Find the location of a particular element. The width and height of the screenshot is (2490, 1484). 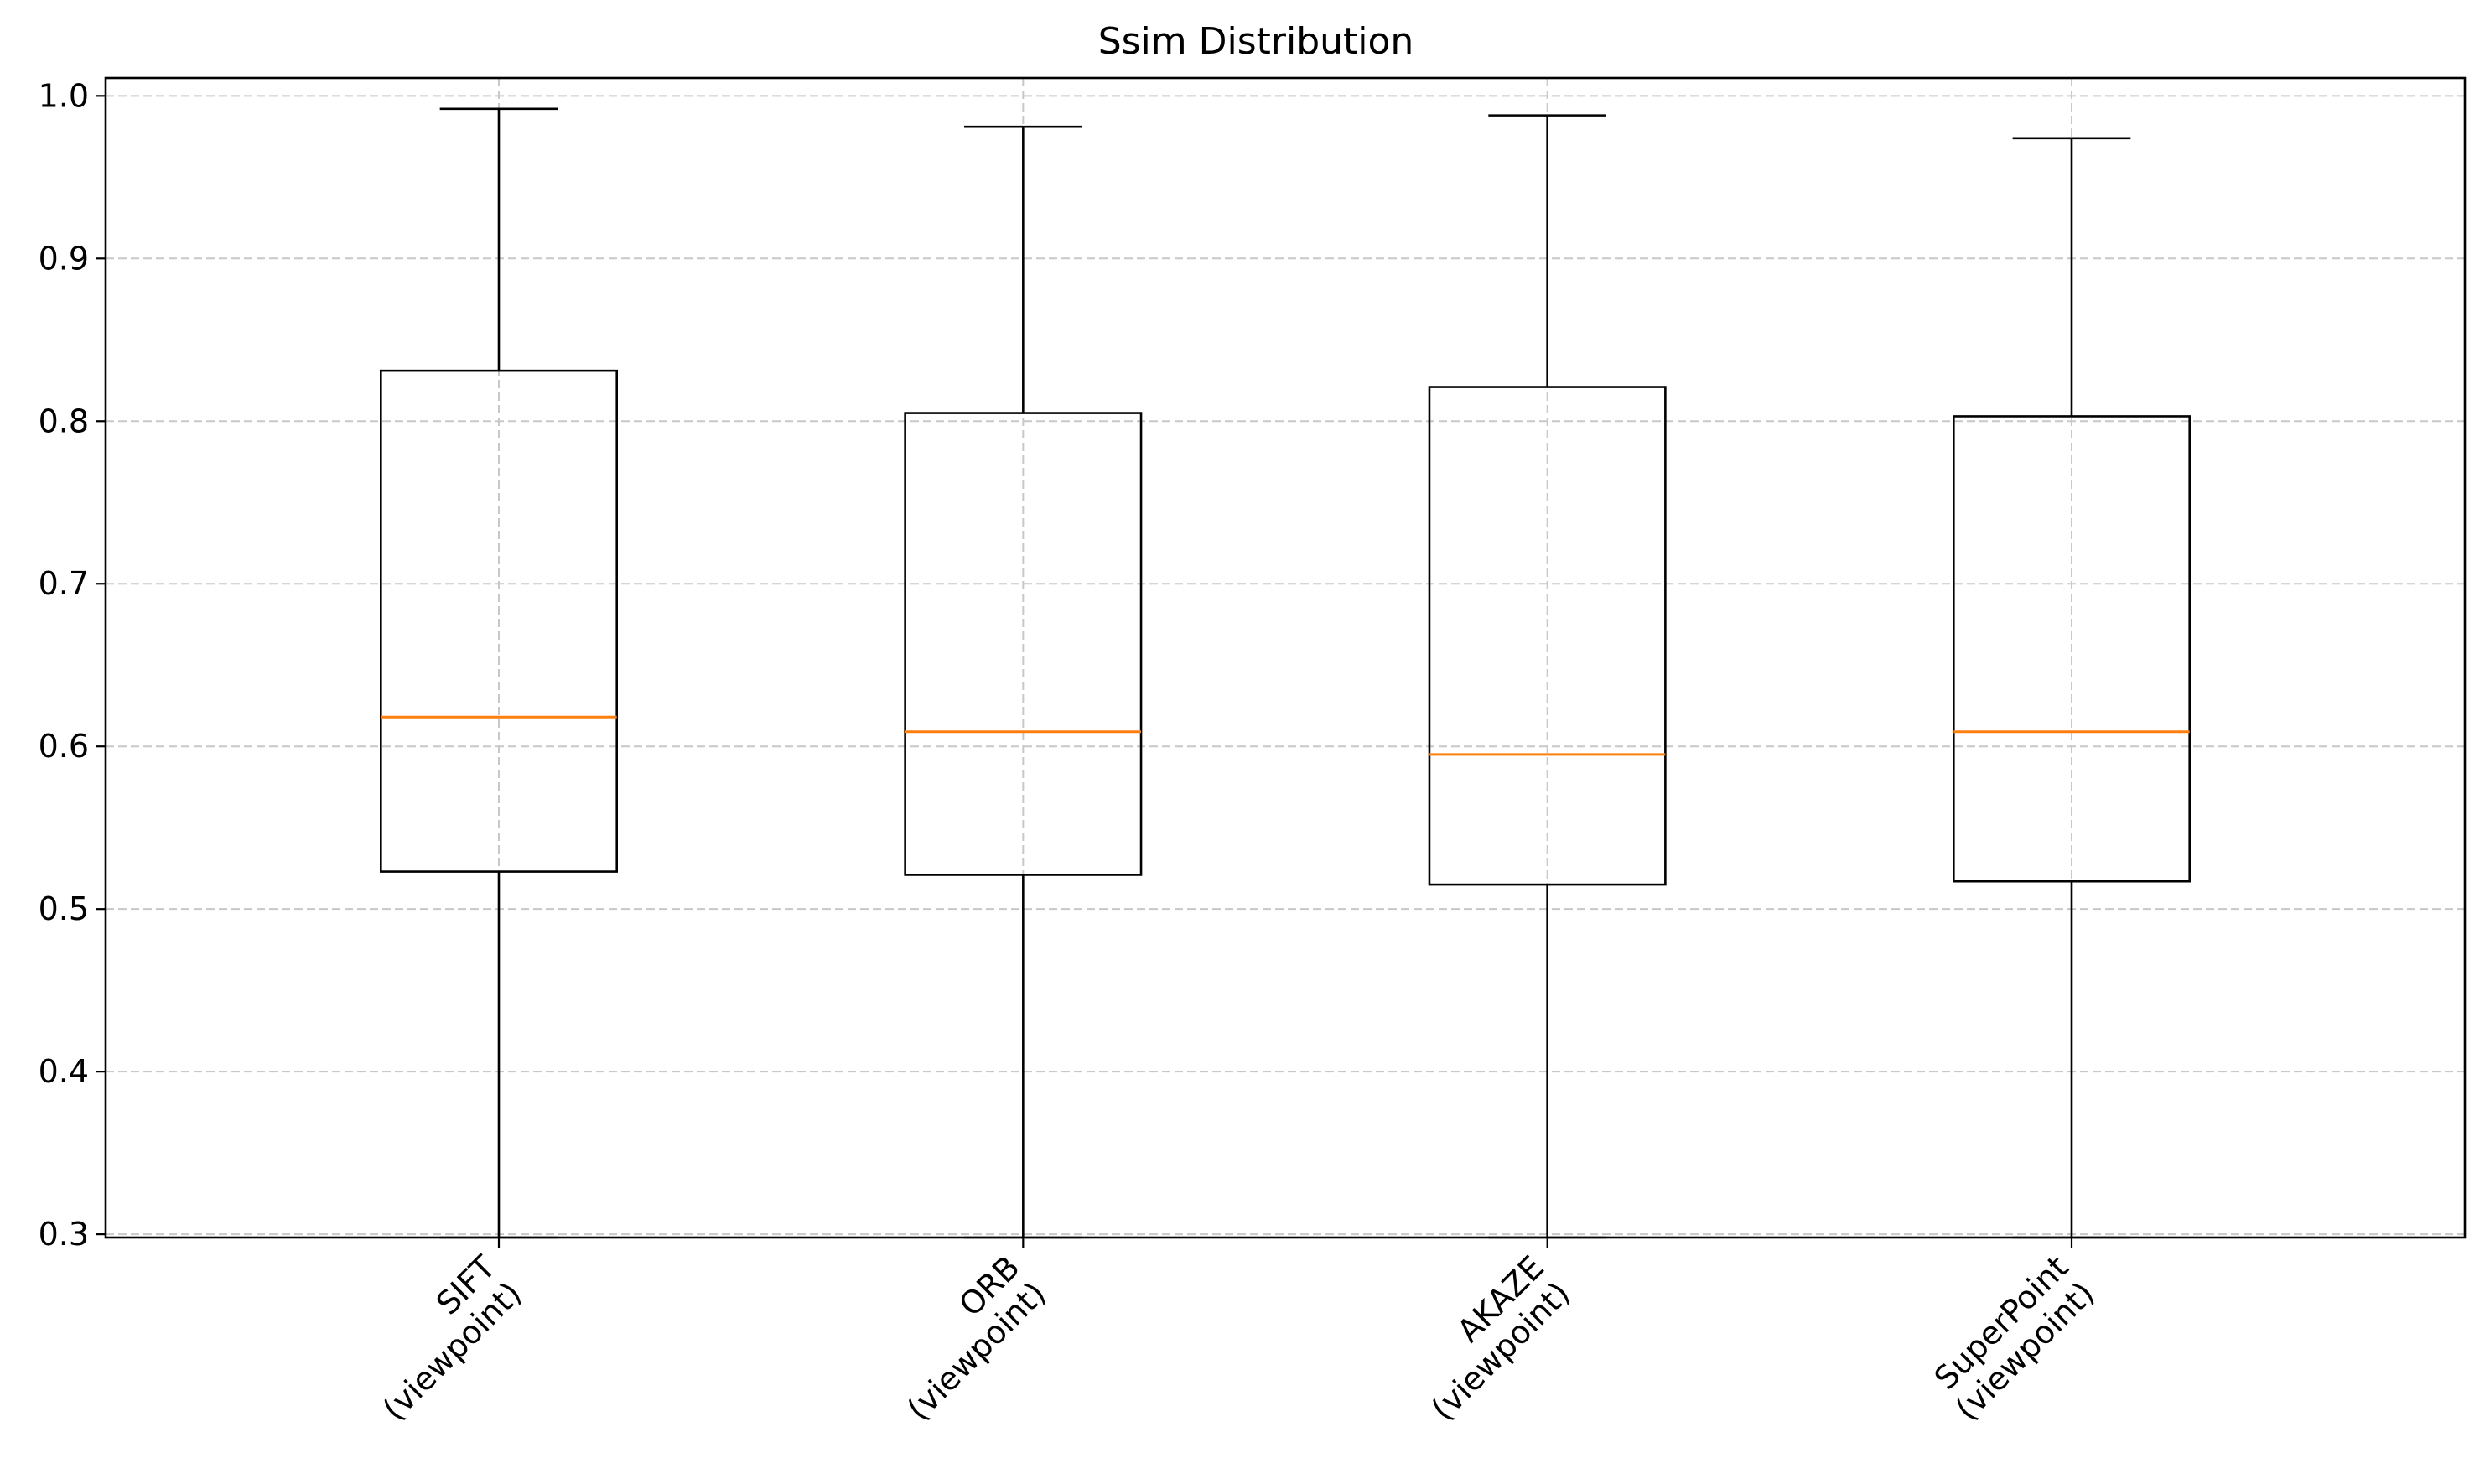

y-tick-label: 1.0 is located at coordinates (64, 95).